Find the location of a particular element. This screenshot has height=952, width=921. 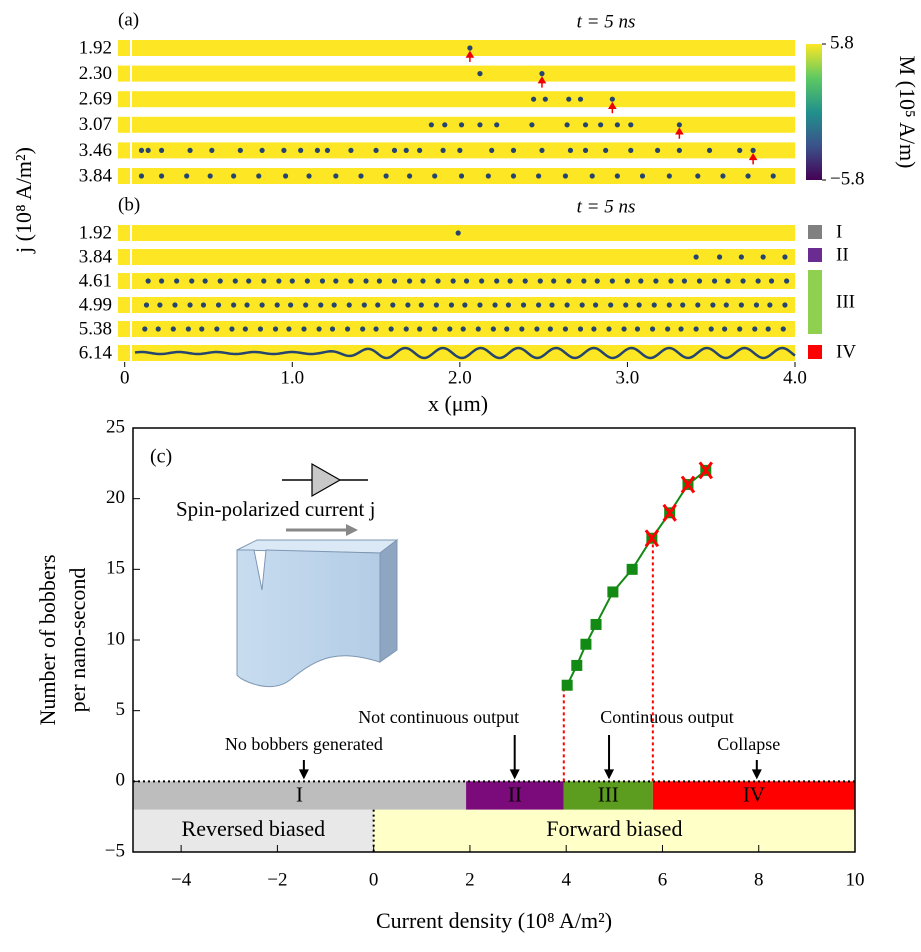

phase-legend-label: II is located at coordinates (842, 254).